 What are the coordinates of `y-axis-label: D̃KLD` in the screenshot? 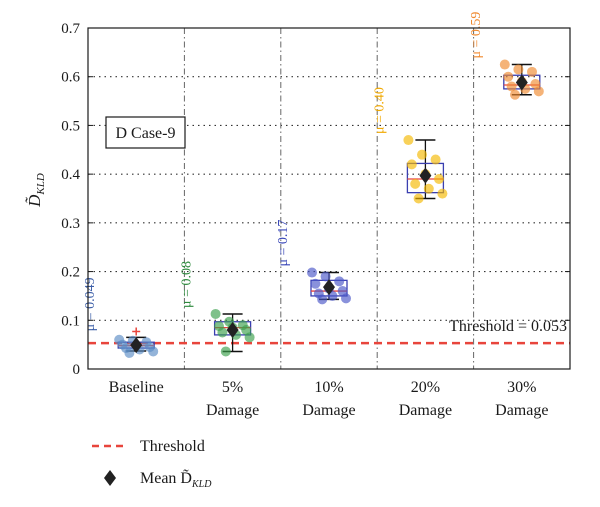 It's located at (36, 190).